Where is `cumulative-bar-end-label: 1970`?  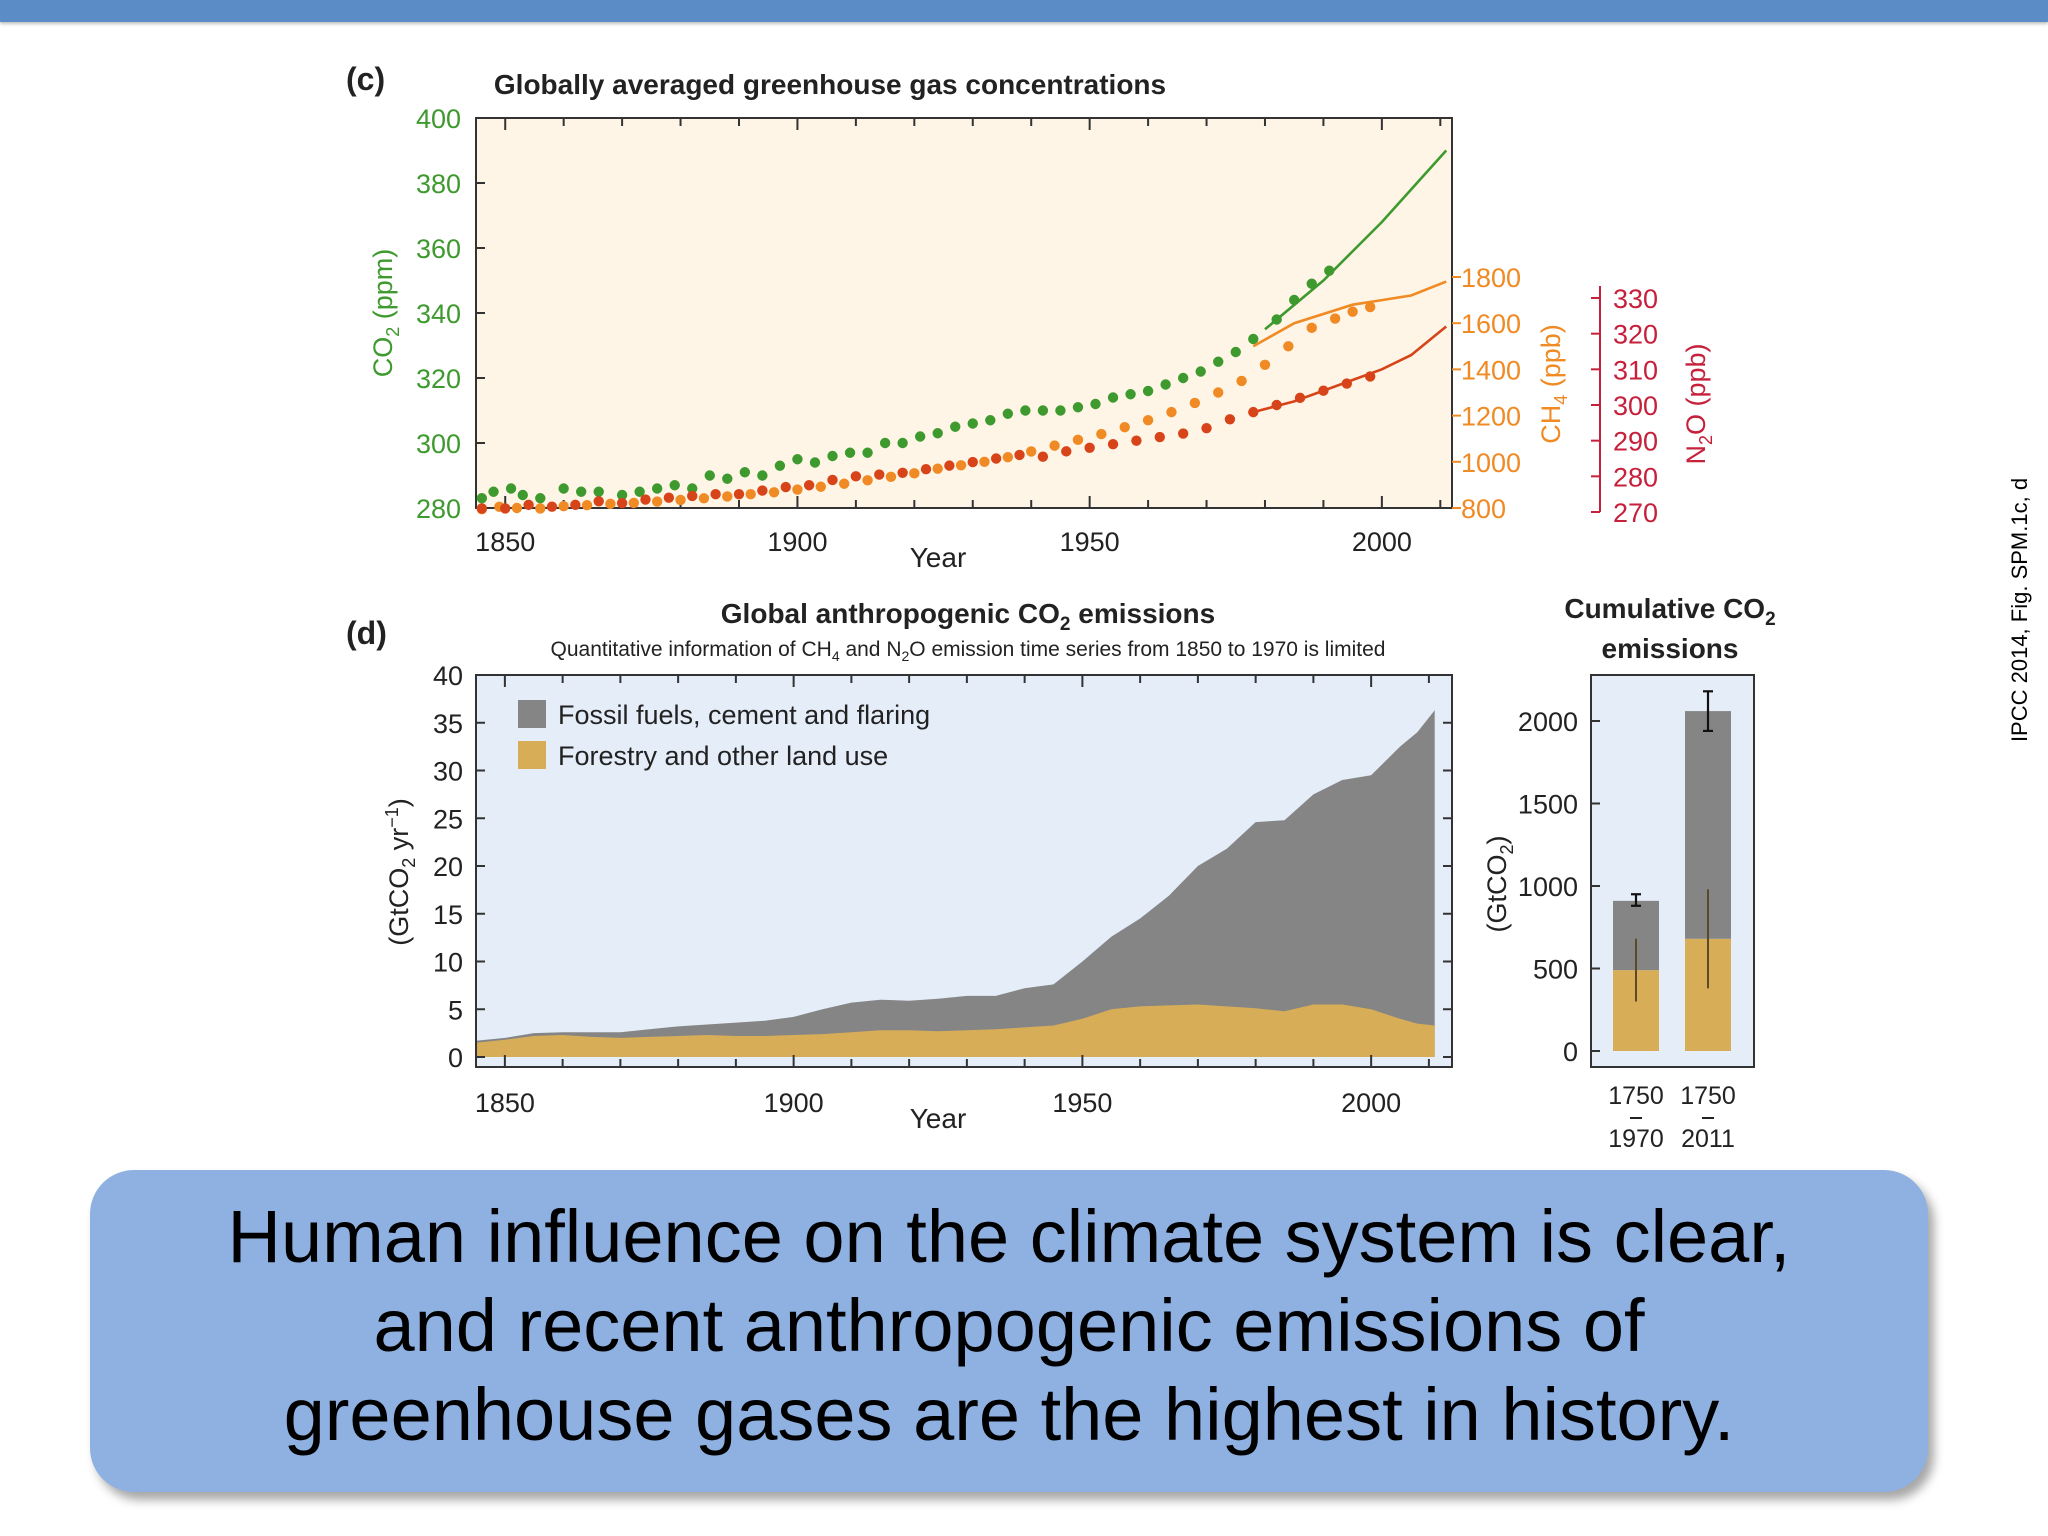
cumulative-bar-end-label: 1970 is located at coordinates (1636, 1139).